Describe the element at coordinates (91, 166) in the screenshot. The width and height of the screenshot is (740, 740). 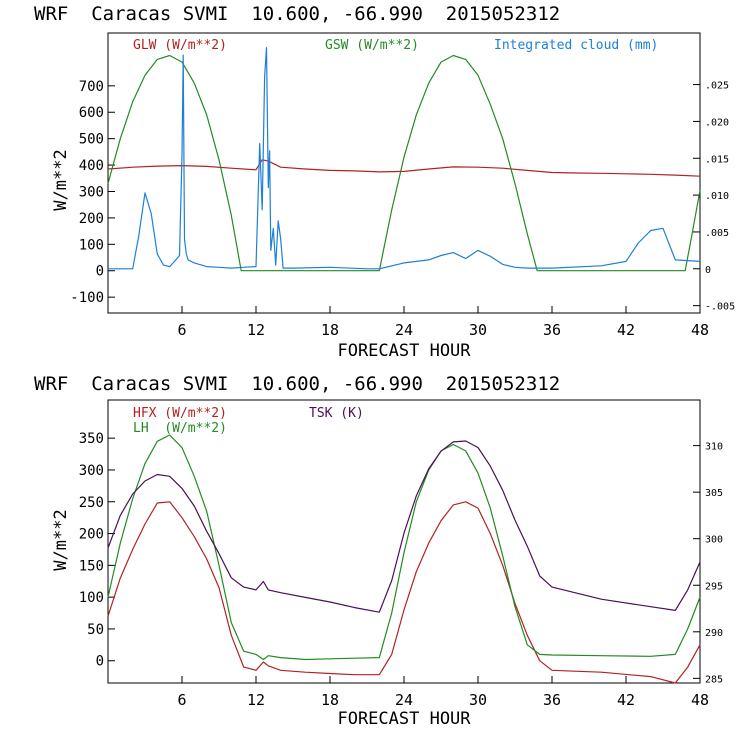
I see `y-tick-label: 400` at that location.